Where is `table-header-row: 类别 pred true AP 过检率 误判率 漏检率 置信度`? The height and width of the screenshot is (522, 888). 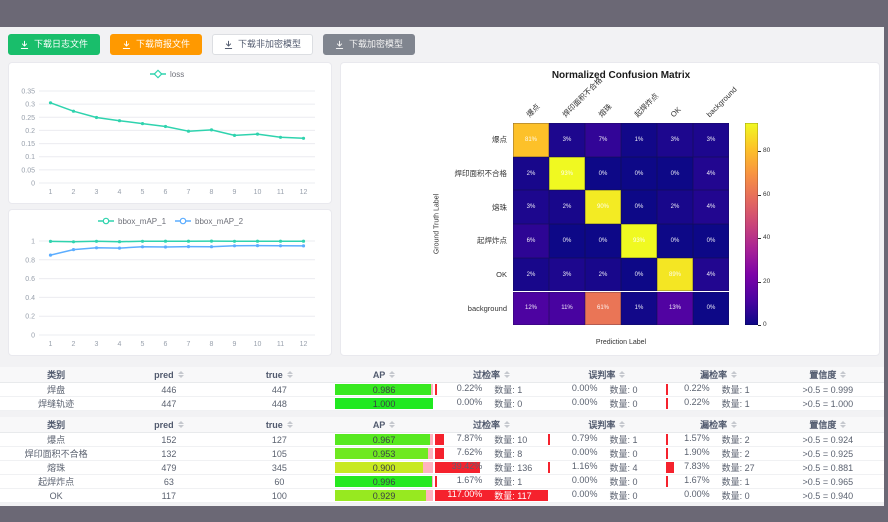 table-header-row: 类别 pred true AP 过检率 误判率 漏检率 置信度 is located at coordinates (442, 425).